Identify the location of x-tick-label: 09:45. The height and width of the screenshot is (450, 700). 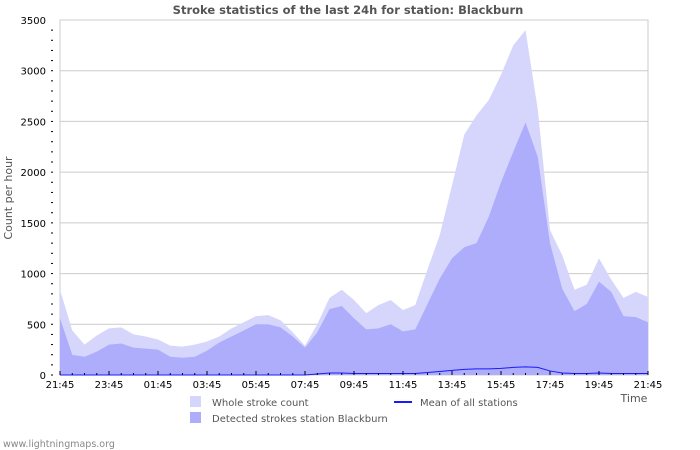
(354, 385).